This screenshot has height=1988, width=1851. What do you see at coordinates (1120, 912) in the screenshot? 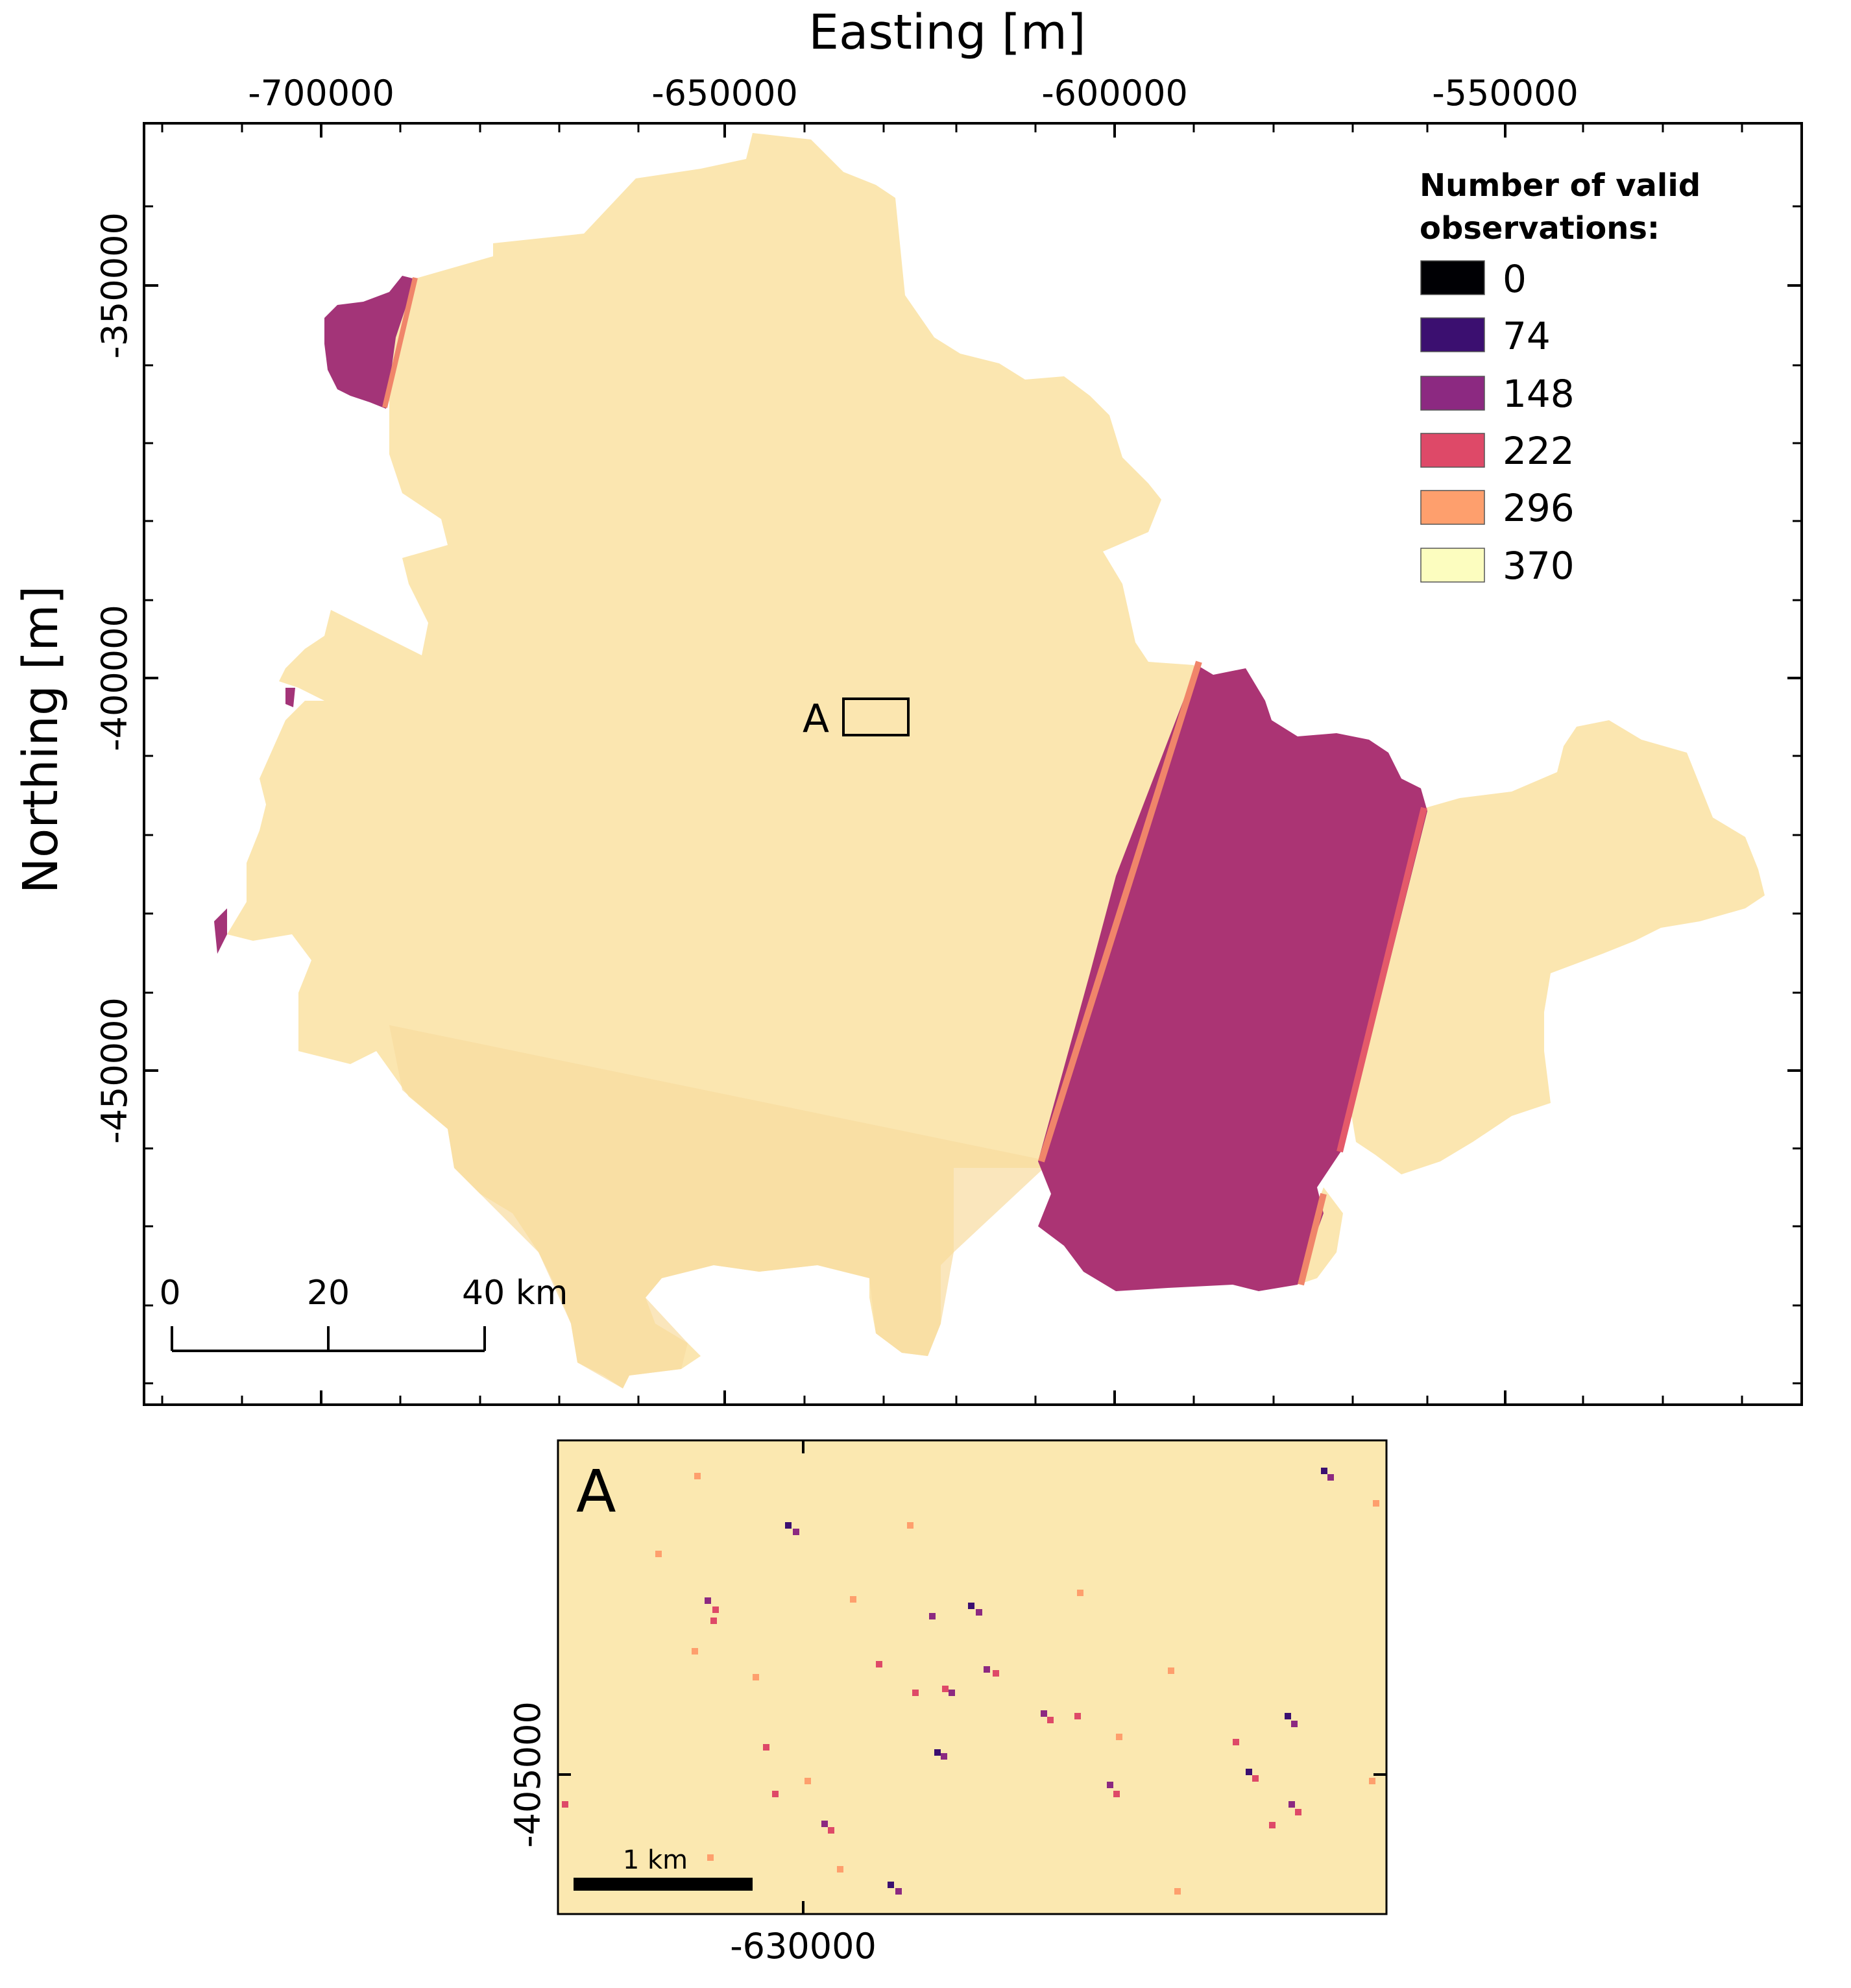
I see `swath-edge-west` at bounding box center [1120, 912].